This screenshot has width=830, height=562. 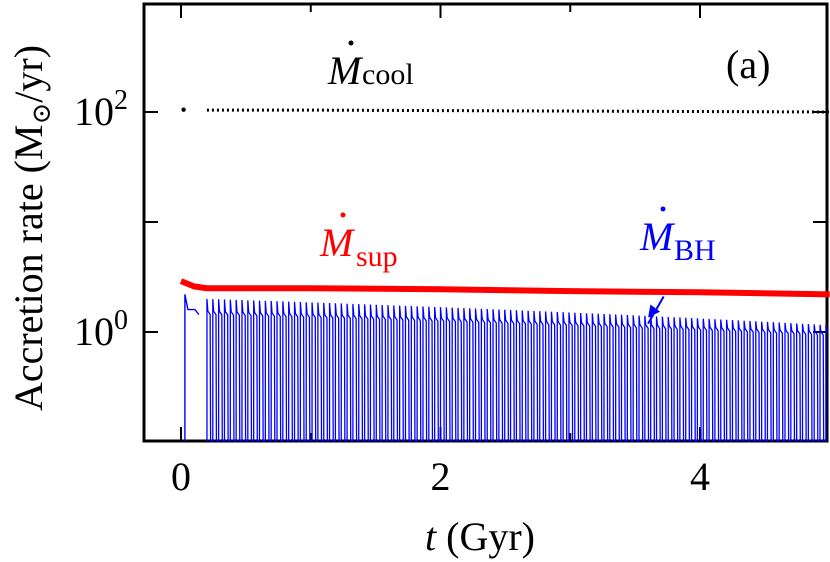 What do you see at coordinates (485, 536) in the screenshot?
I see `x-axis-unit: (Gyr)` at bounding box center [485, 536].